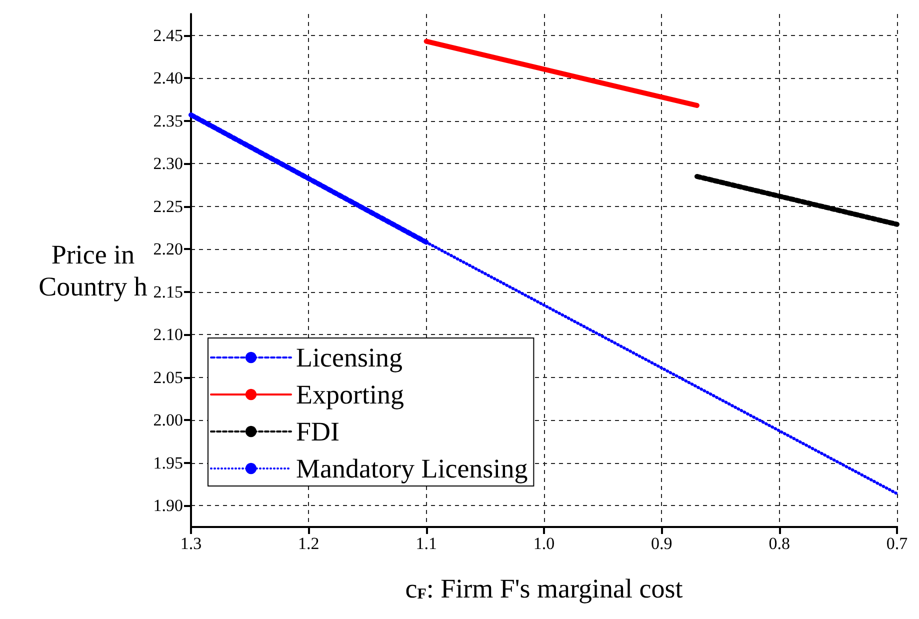  What do you see at coordinates (168, 420) in the screenshot?
I see `y-tick-label: 2.00` at bounding box center [168, 420].